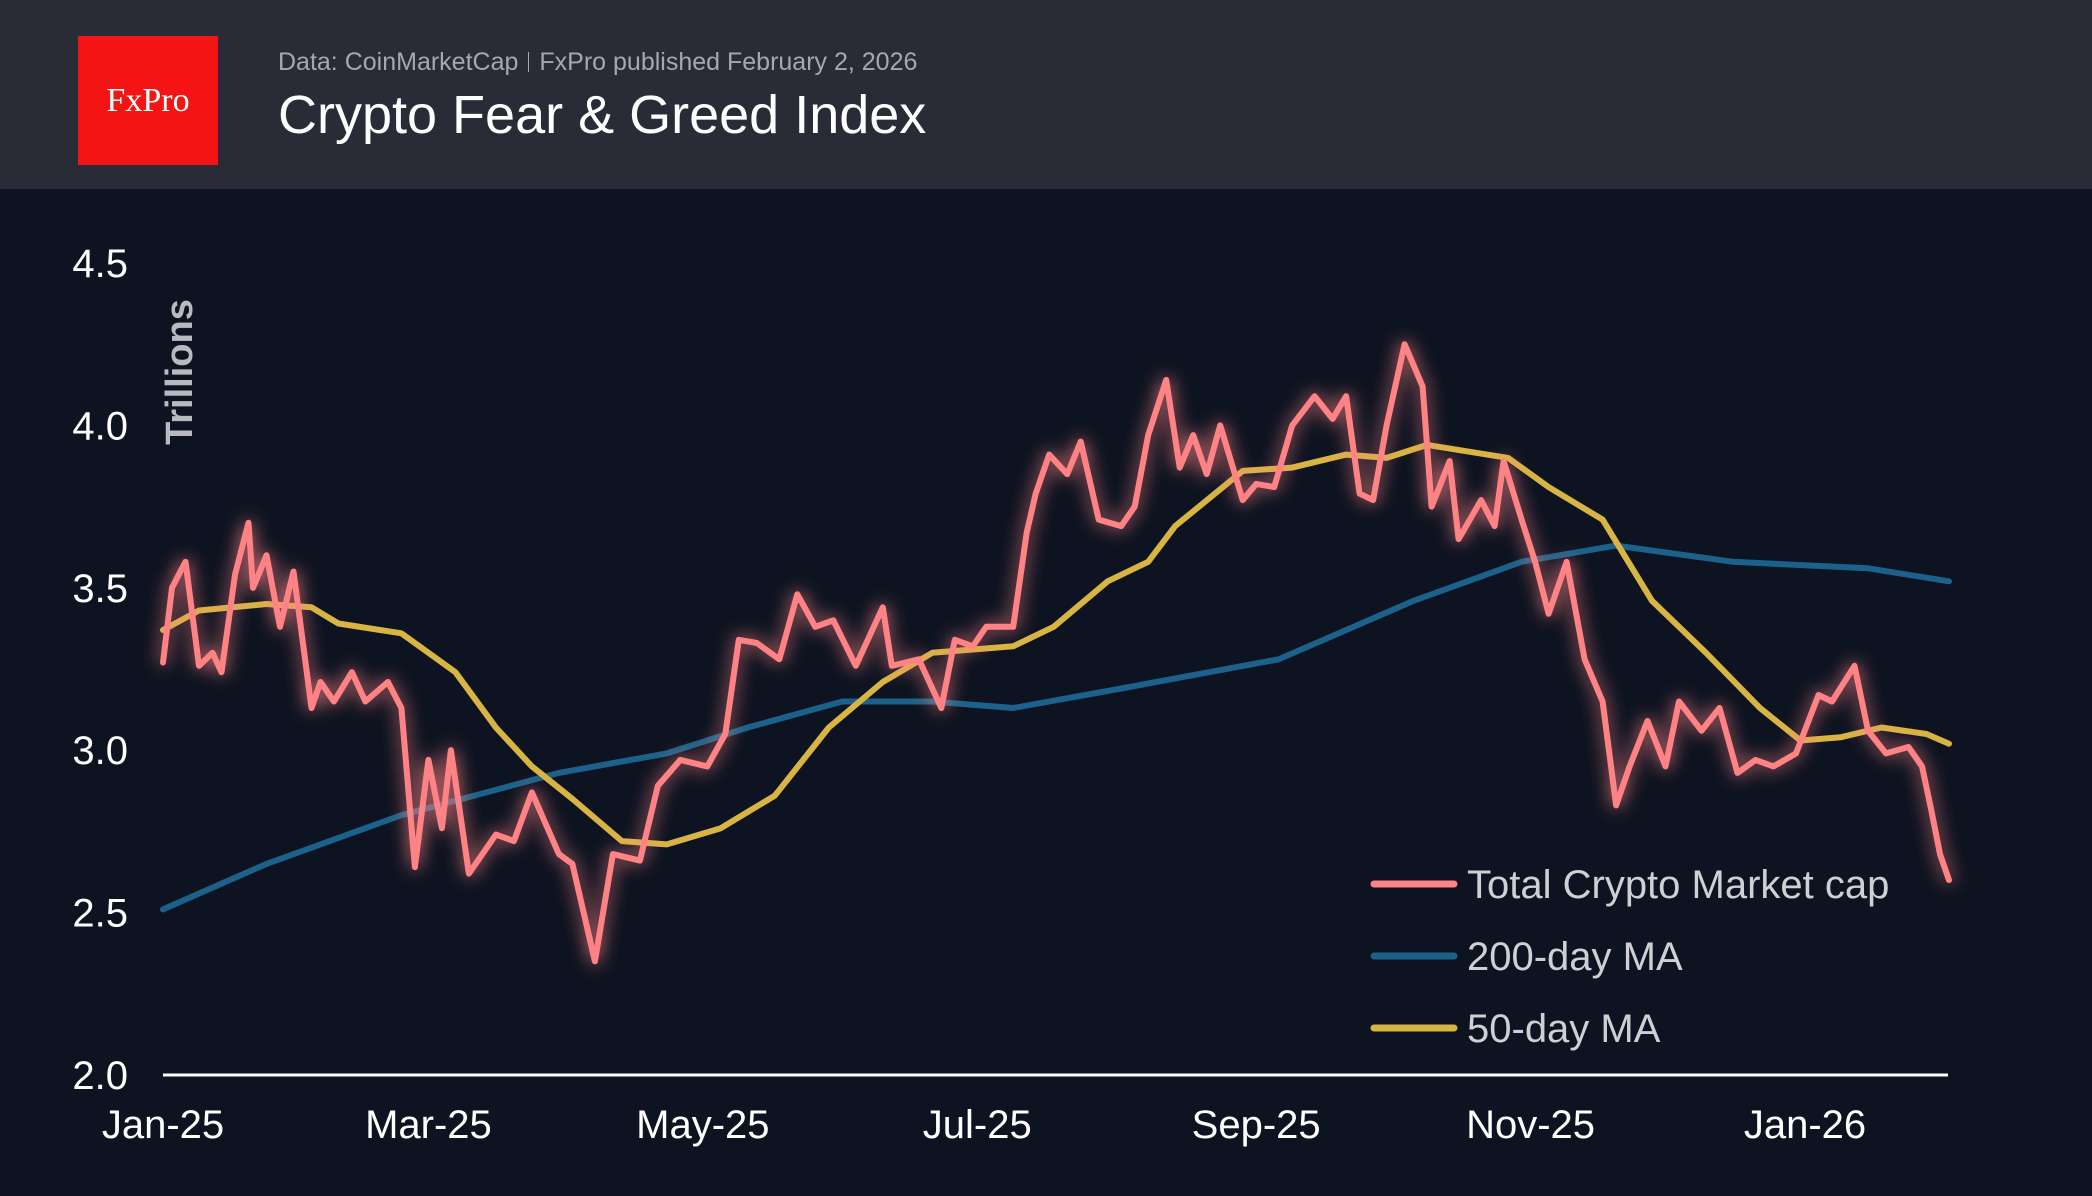  I want to click on legend-label: 50-day MA, so click(1564, 1029).